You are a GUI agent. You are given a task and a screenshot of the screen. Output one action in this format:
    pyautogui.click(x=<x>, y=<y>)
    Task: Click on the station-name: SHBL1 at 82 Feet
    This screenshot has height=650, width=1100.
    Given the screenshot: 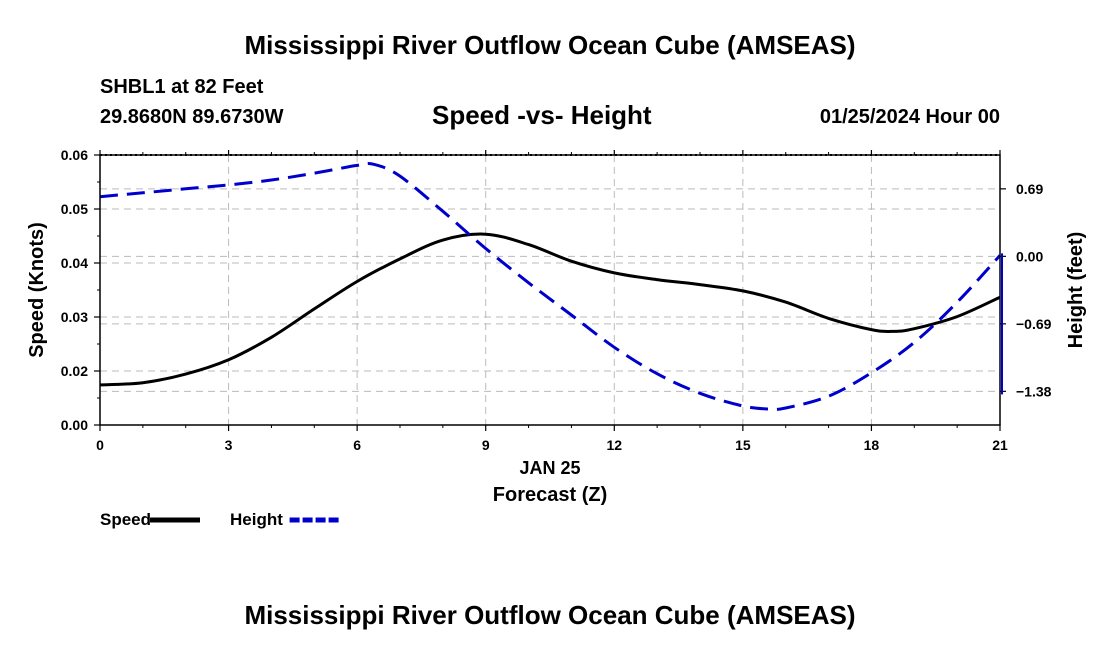 What is the action you would take?
    pyautogui.click(x=182, y=87)
    